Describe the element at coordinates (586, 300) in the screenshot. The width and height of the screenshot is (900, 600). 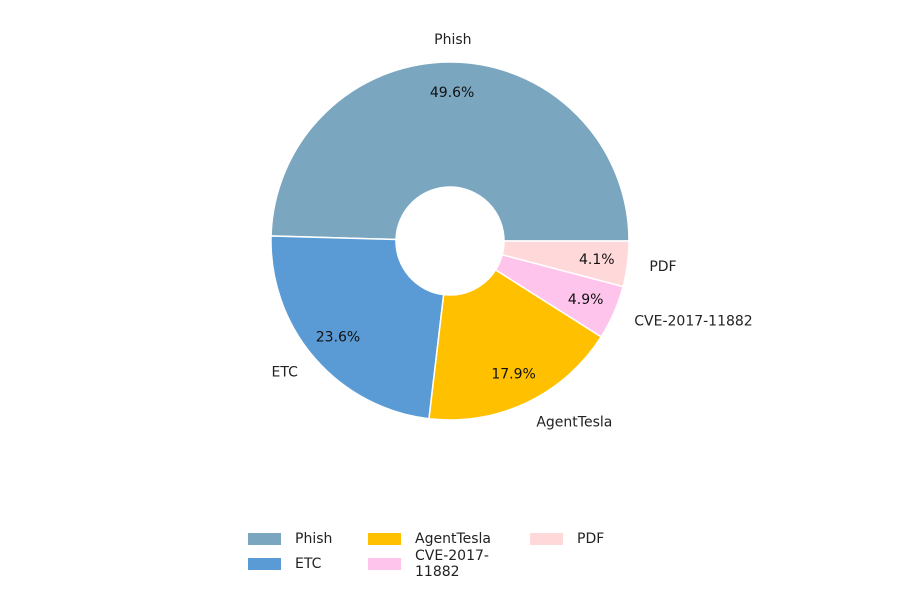
I see `percent-label-cve-2017-11882: 4.9%` at that location.